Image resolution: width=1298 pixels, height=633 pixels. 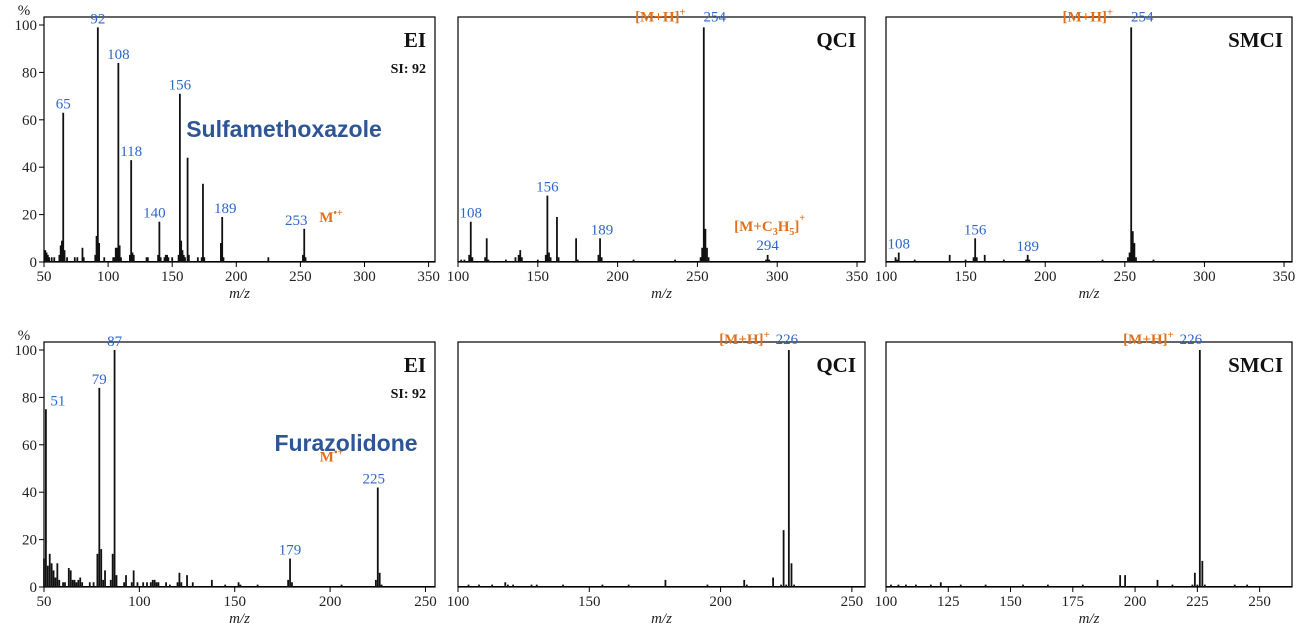 I want to click on x-tick-label: 125, so click(x=948, y=602).